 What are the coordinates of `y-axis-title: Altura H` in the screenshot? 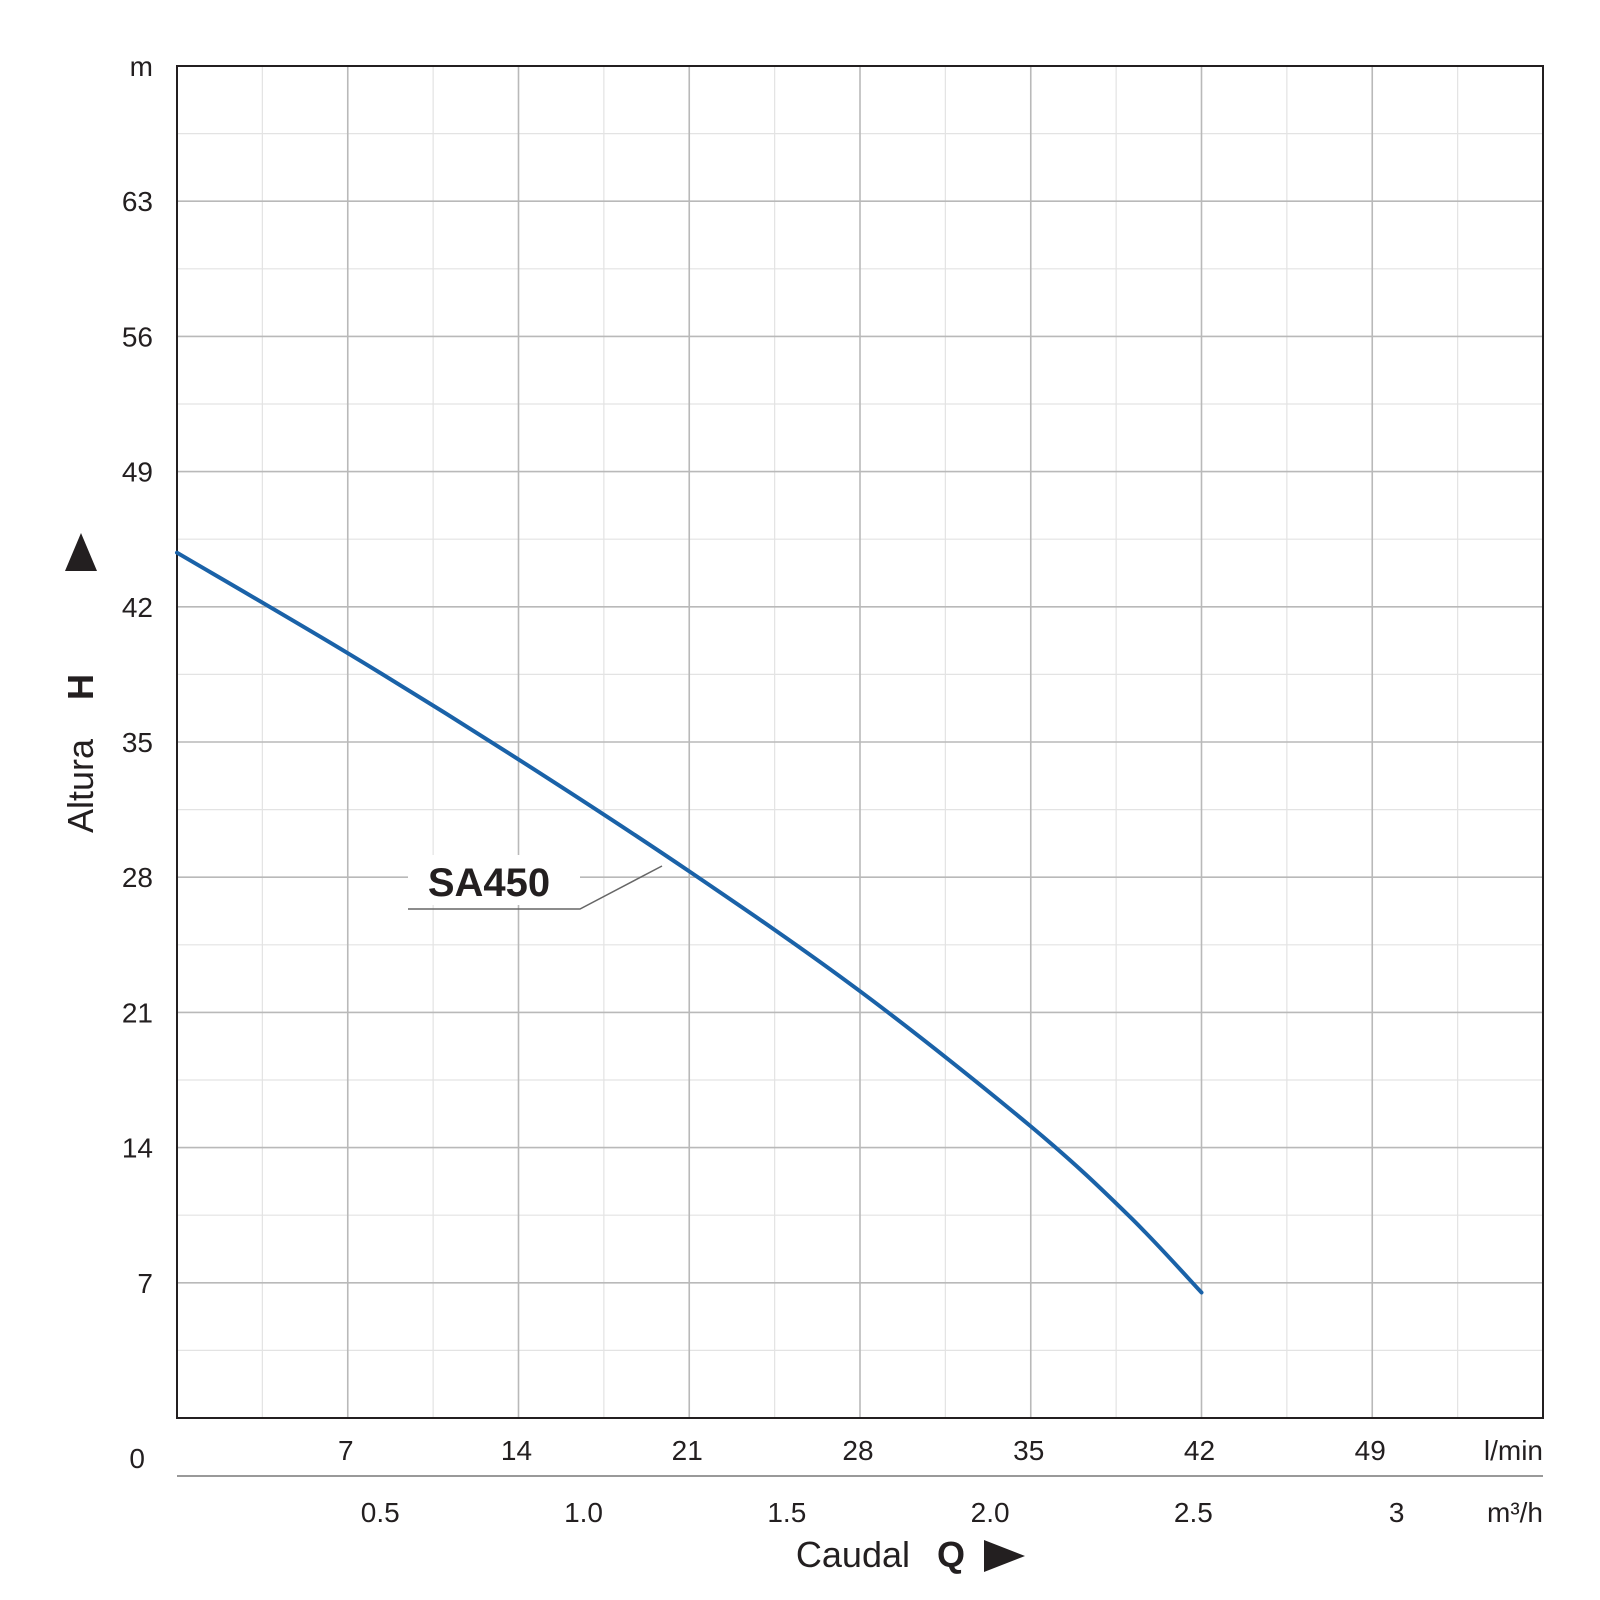 It's located at (80, 683).